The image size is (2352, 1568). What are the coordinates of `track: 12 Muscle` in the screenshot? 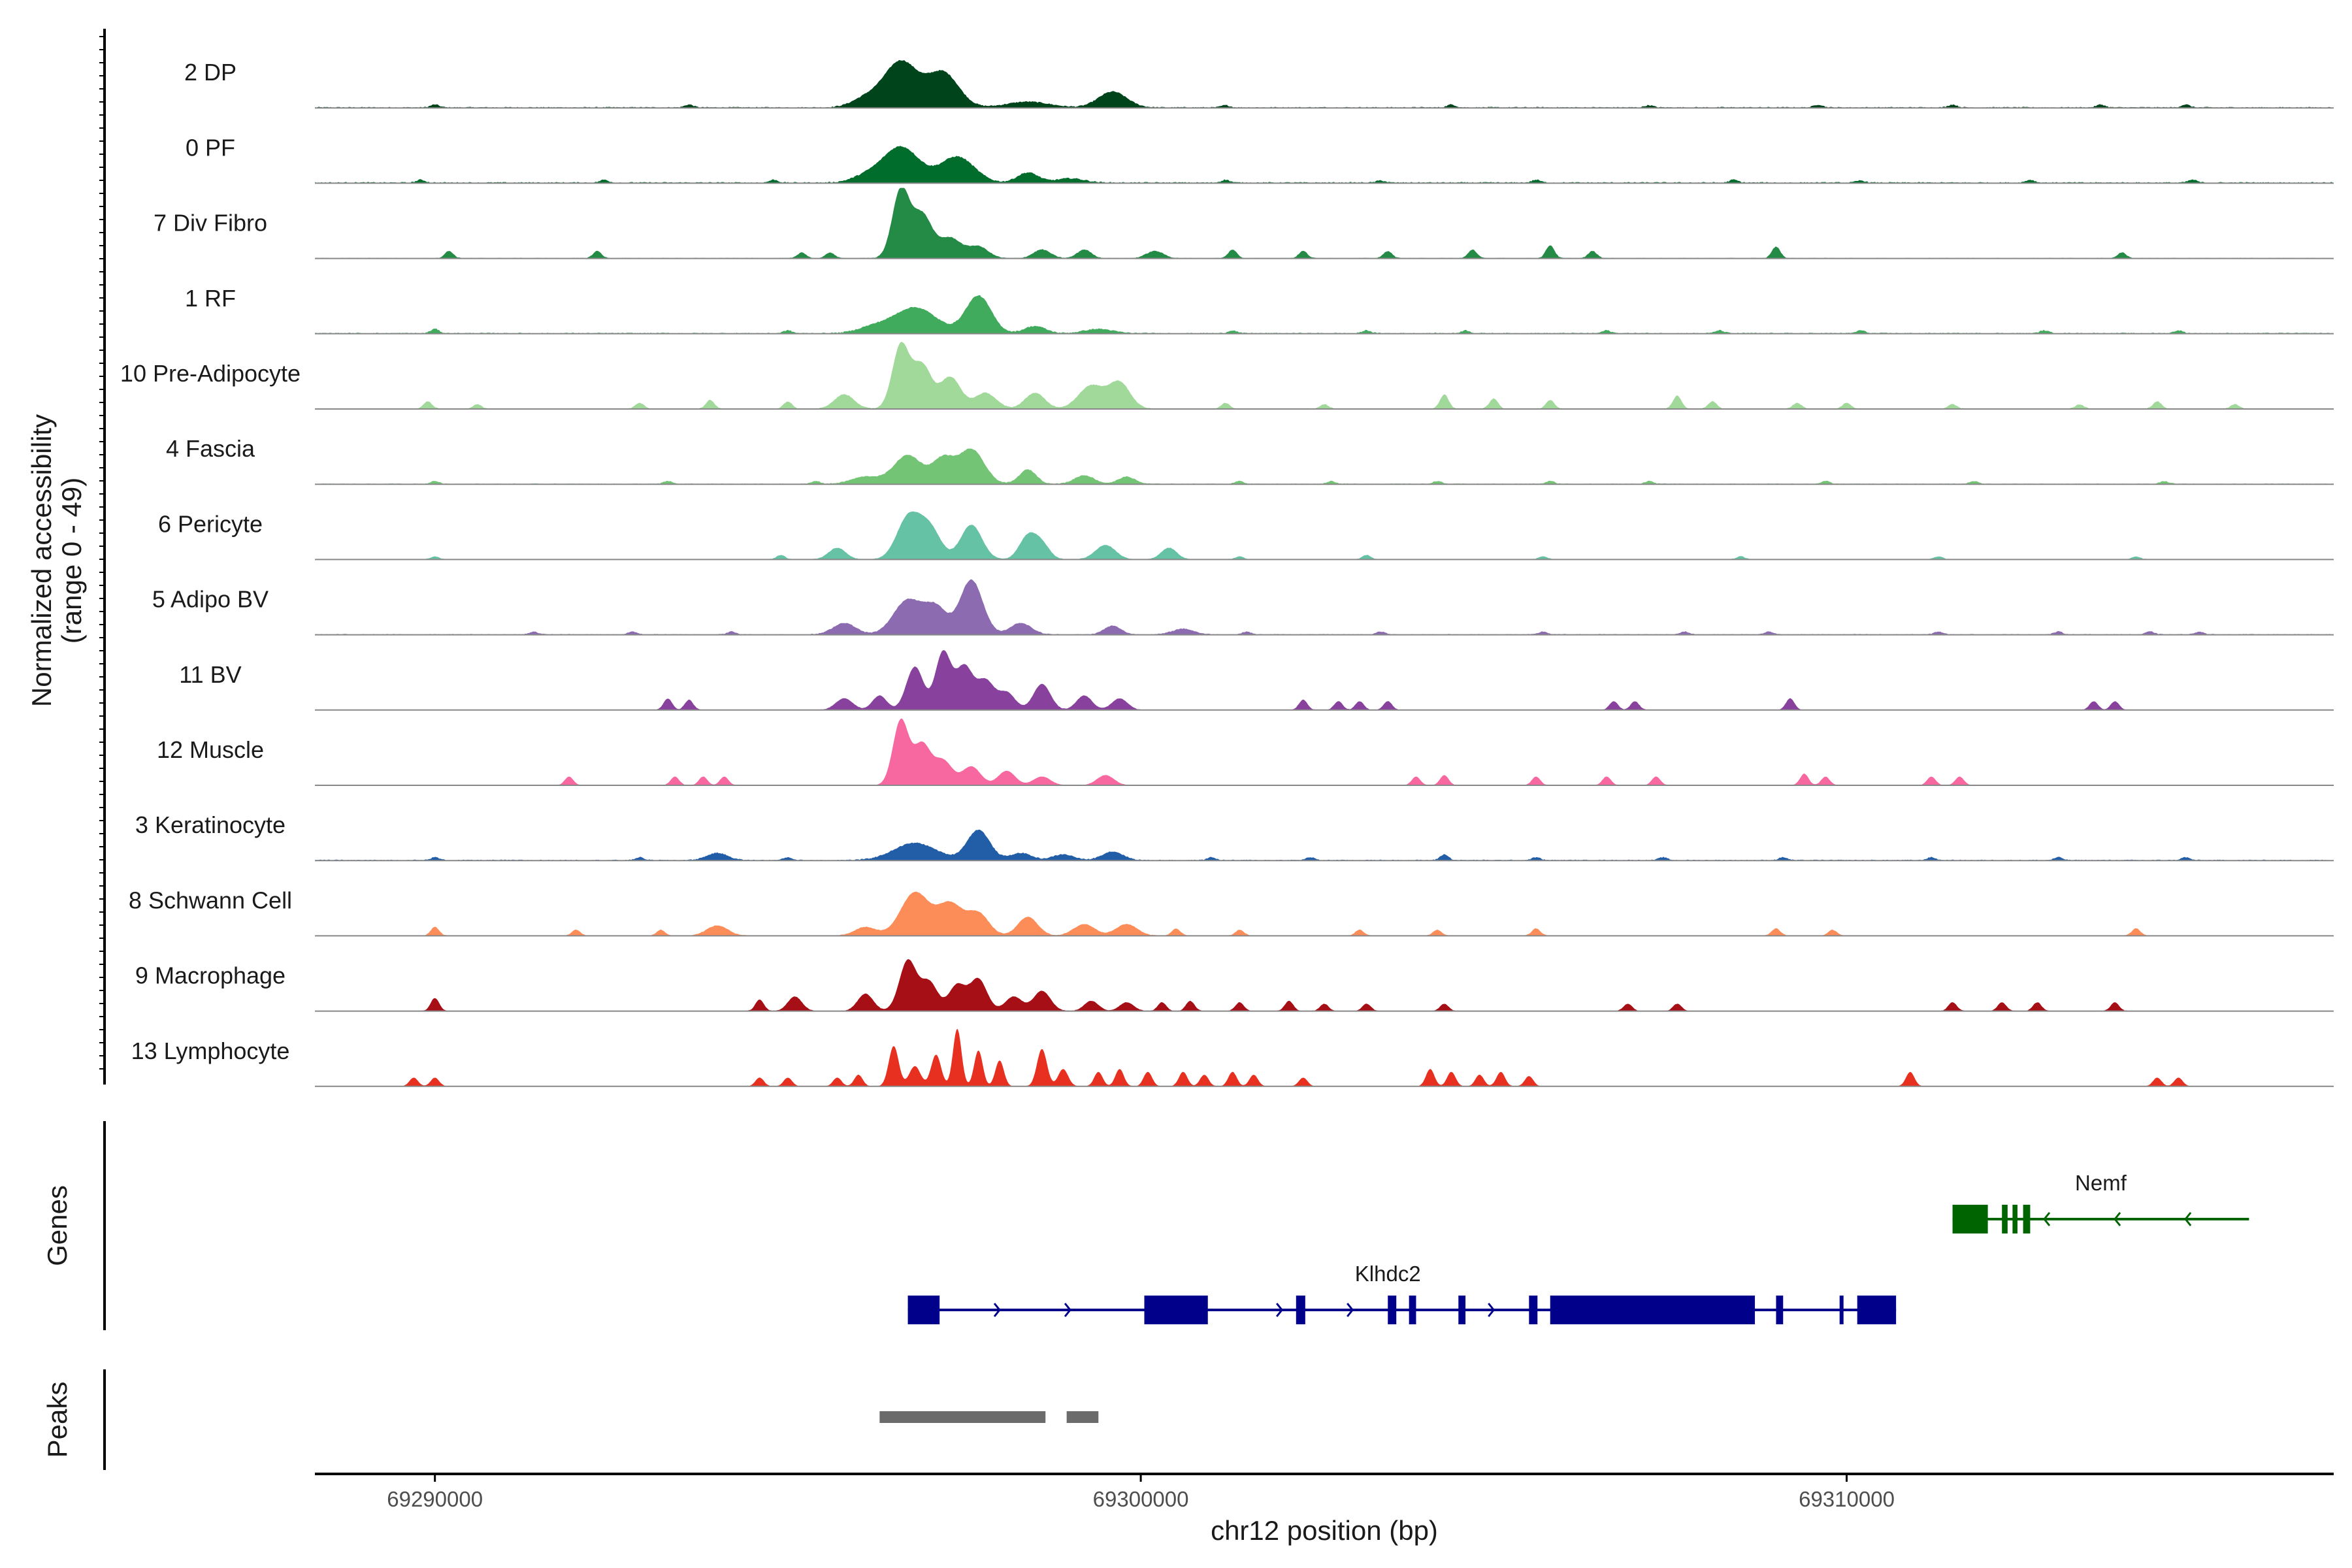 It's located at (1245, 752).